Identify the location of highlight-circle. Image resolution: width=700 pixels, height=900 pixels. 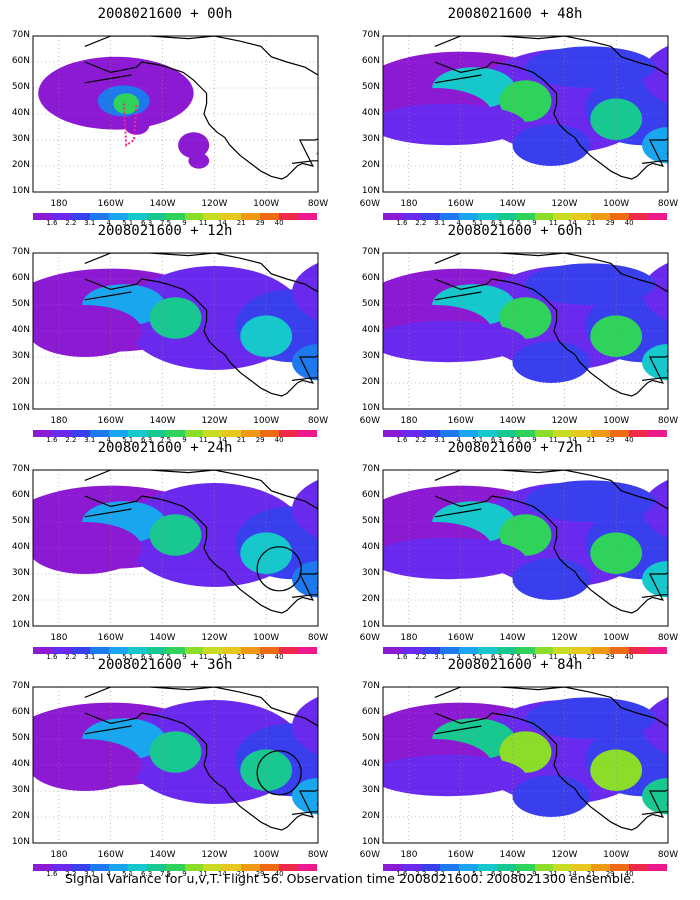
(279, 773).